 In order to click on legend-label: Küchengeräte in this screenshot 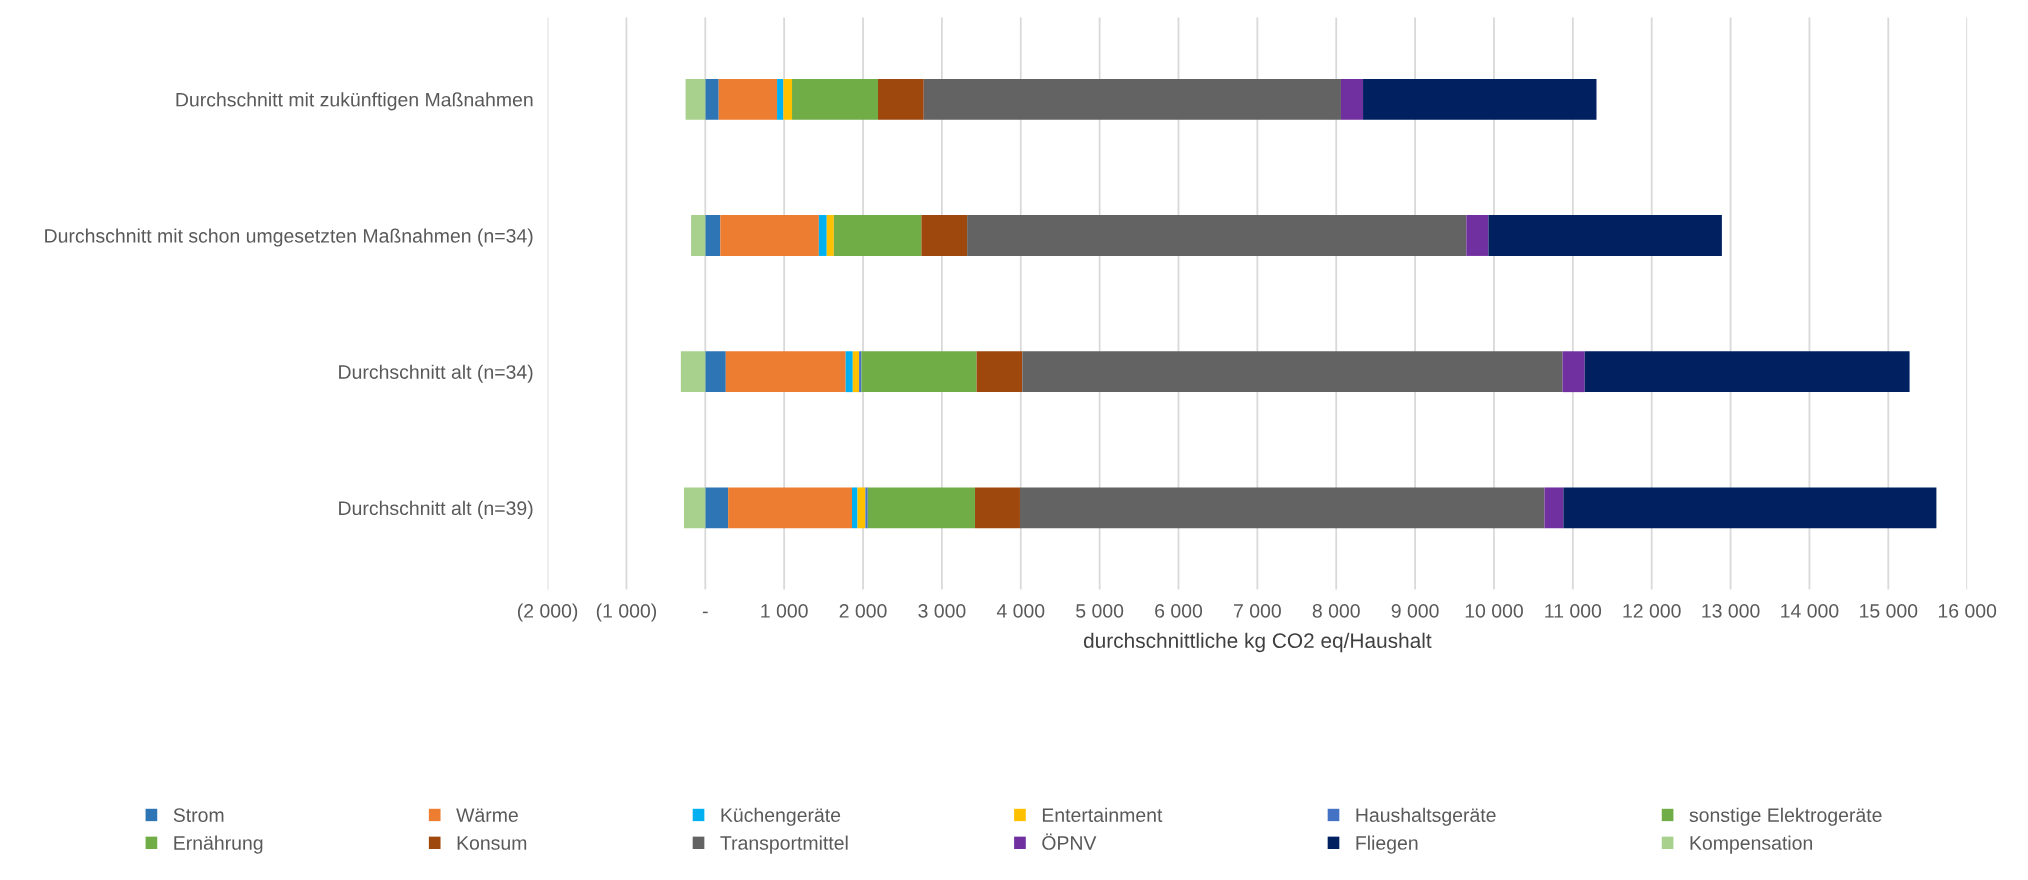, I will do `click(781, 816)`.